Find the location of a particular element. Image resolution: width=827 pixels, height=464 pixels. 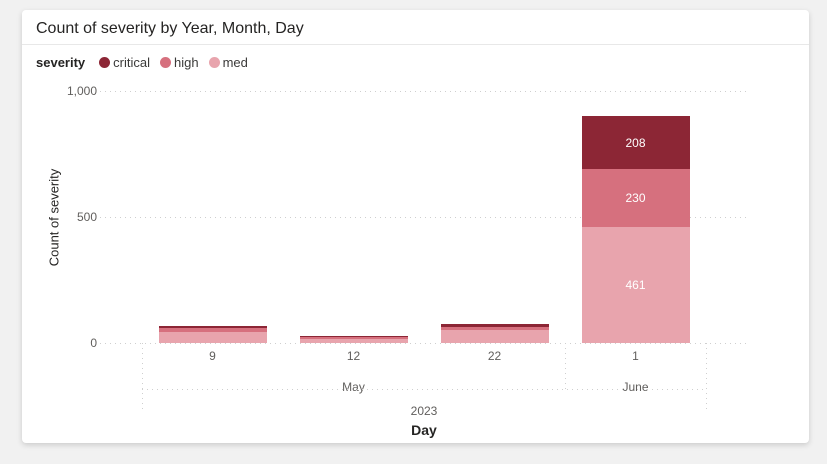

legend-item-med: med is located at coordinates (228, 62).